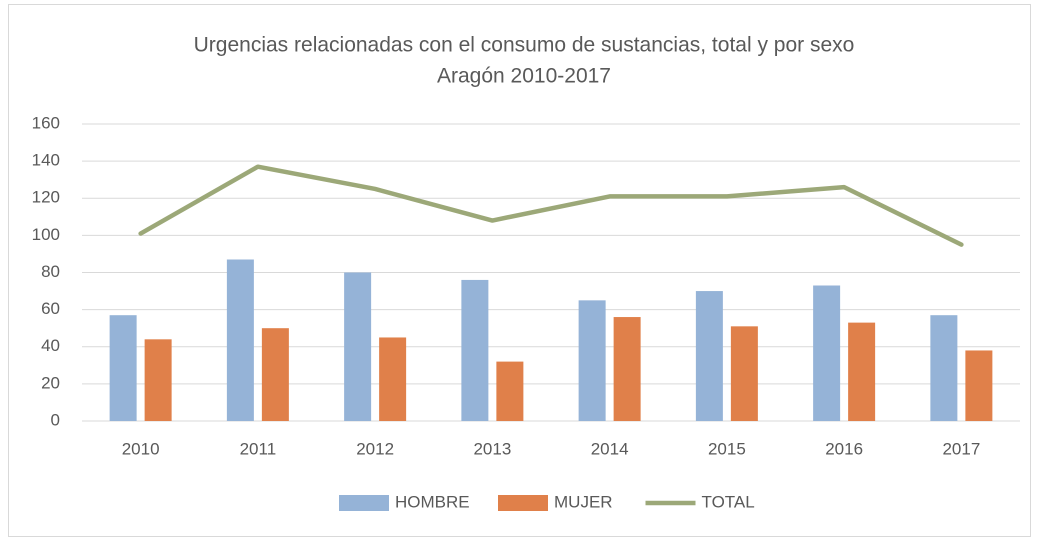 The image size is (1039, 541). What do you see at coordinates (961, 448) in the screenshot?
I see `x-tick-label: 2017` at bounding box center [961, 448].